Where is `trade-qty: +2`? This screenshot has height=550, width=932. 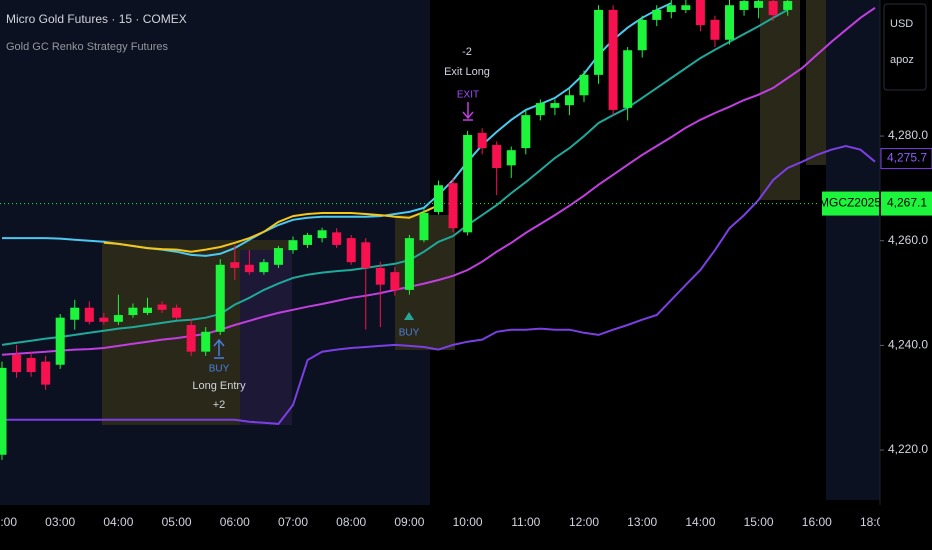 trade-qty: +2 is located at coordinates (219, 405).